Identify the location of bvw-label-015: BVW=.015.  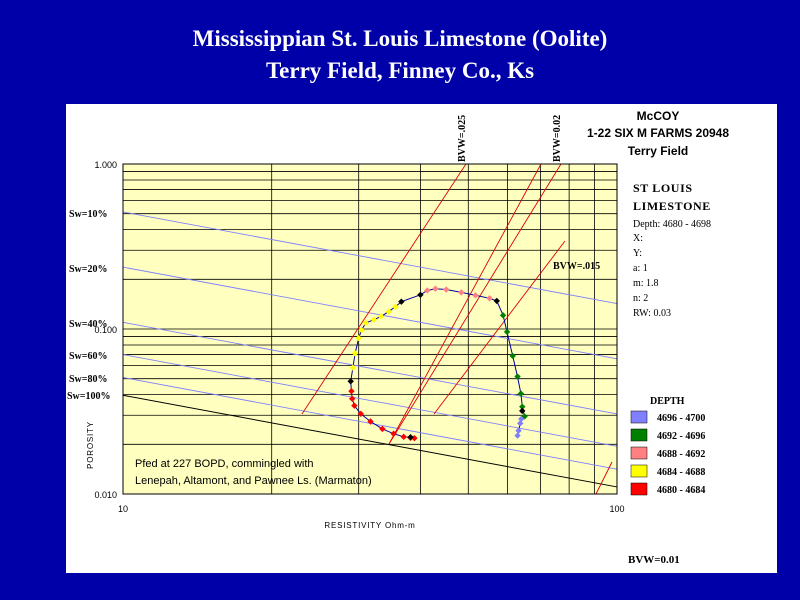
(576, 266).